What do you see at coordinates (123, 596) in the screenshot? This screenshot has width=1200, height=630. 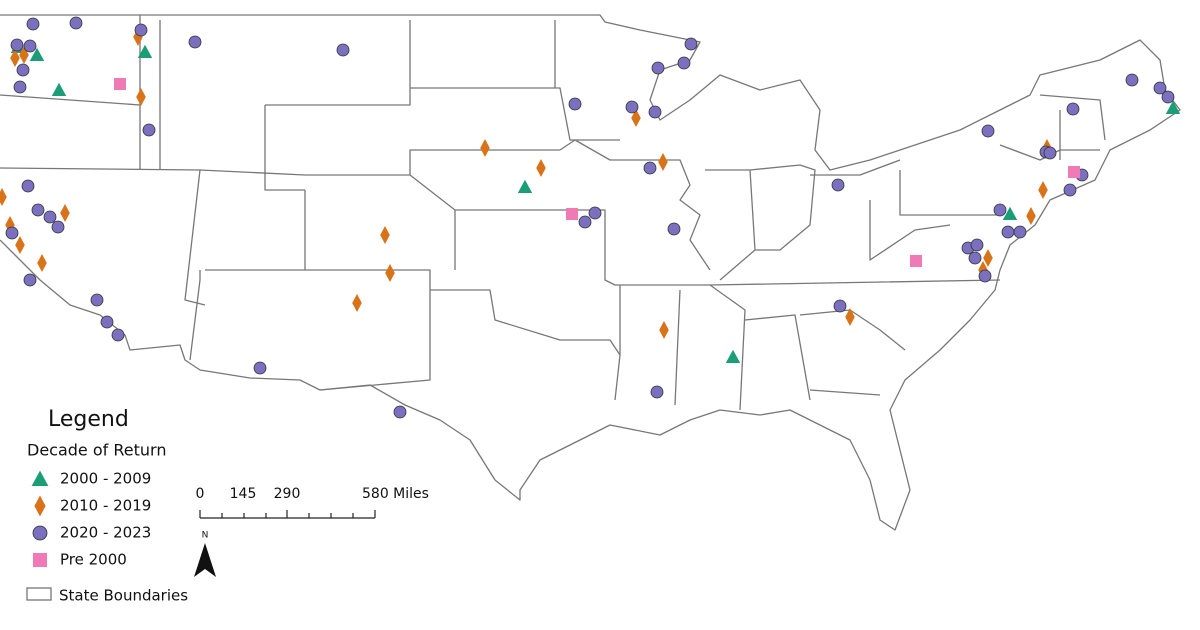 I see `boundary-label: State Boundaries` at bounding box center [123, 596].